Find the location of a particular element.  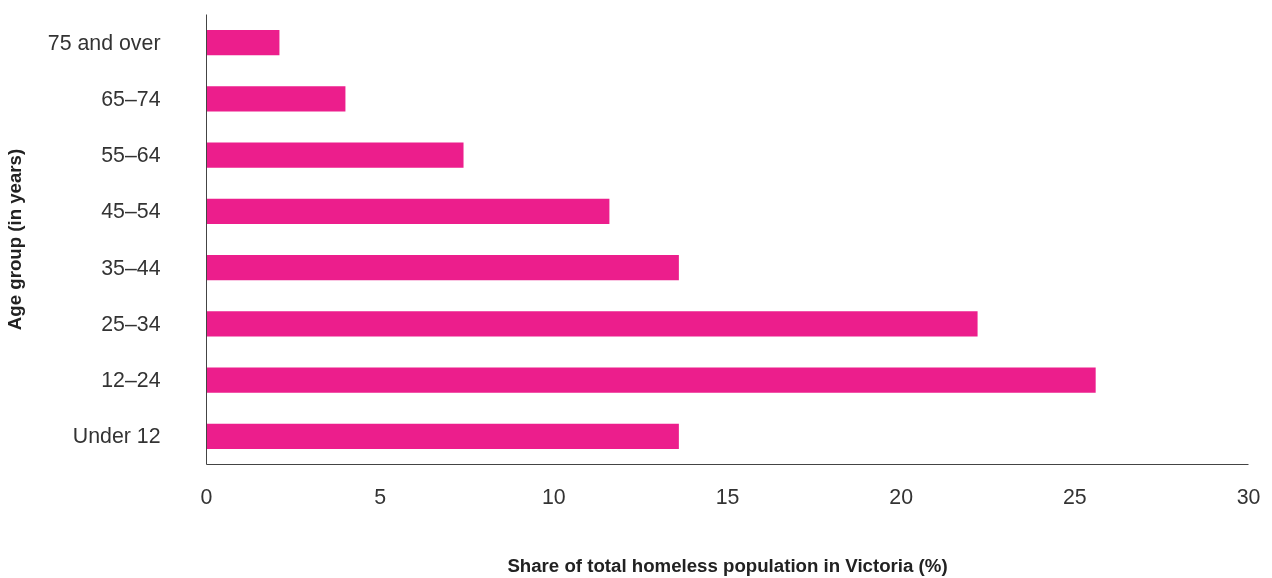

x-tick-label: 30 is located at coordinates (1248, 496).